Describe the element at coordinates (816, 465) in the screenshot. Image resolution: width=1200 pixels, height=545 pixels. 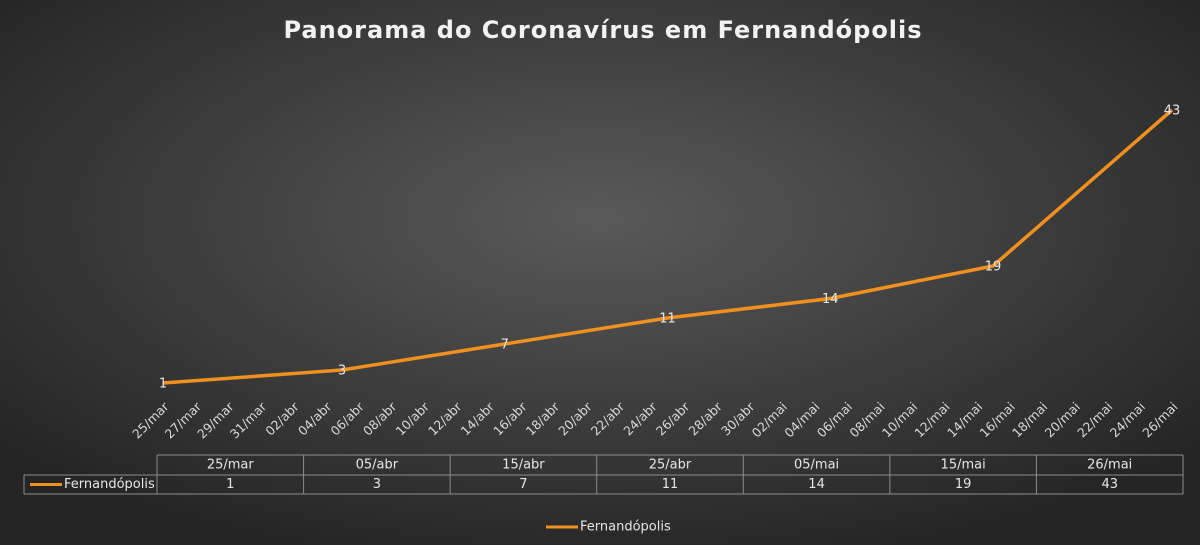
I see `table-header: 05/mai` at that location.